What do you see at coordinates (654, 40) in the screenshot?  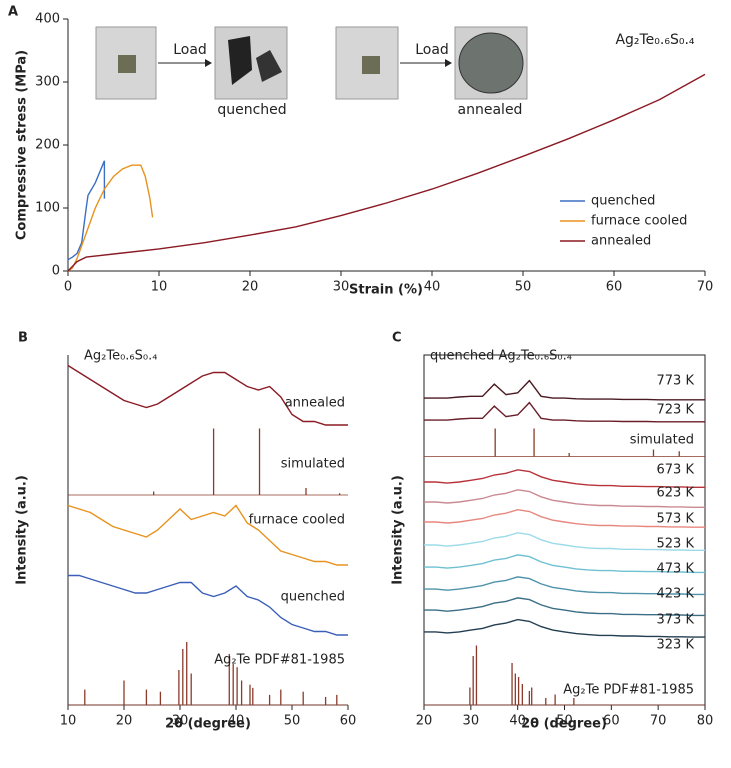 I see `annotation: Ag₂Te₀.₆S₀.₄` at bounding box center [654, 40].